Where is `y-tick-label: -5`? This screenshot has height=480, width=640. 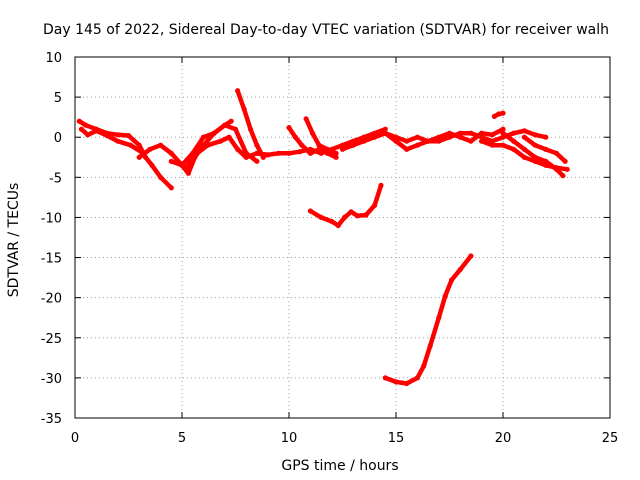
y-tick-label: -5 is located at coordinates (55, 178).